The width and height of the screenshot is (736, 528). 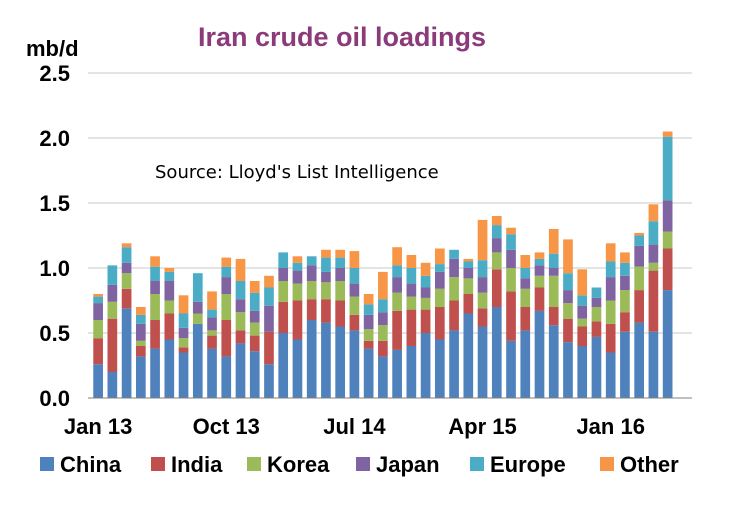 I want to click on x-tick-label: Jan 13, so click(x=98, y=426).